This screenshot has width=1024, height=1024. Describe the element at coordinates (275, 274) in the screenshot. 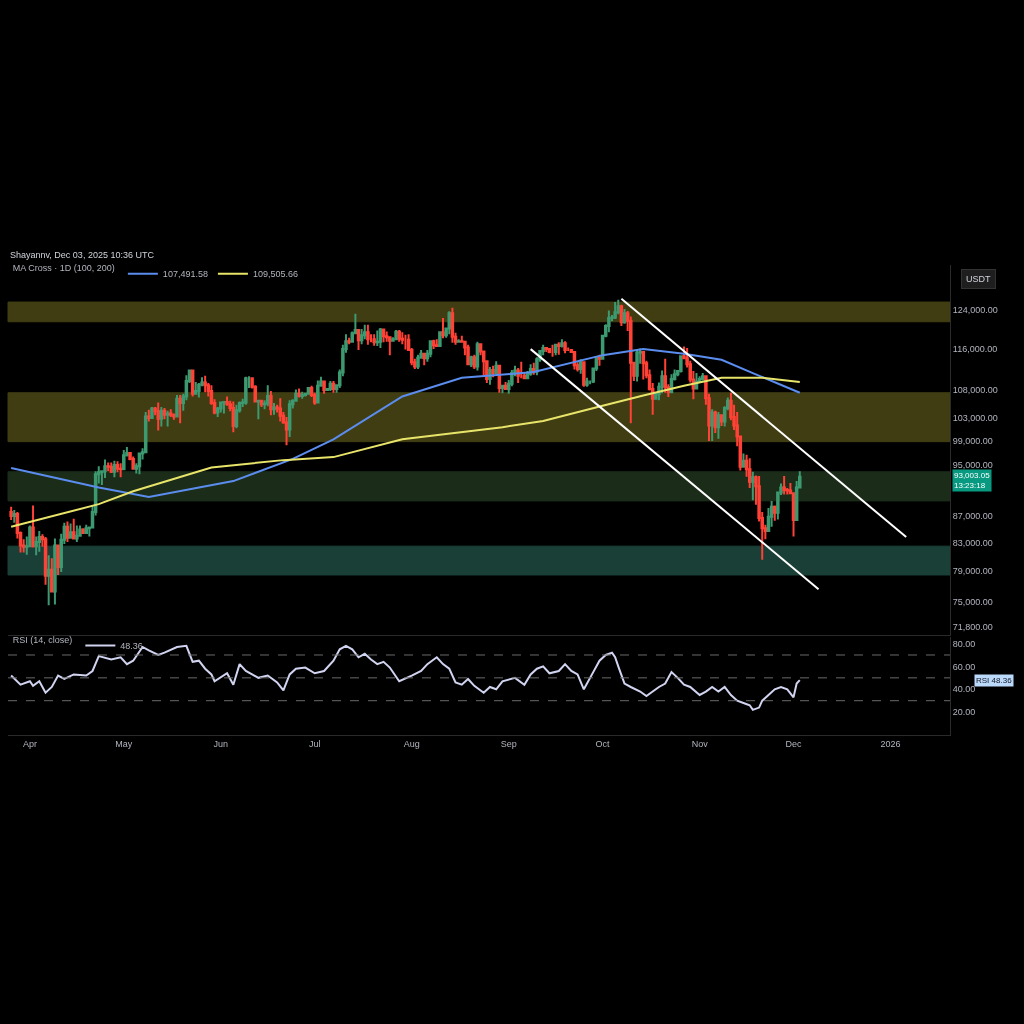

I see `legend-label: 109,505.66` at that location.